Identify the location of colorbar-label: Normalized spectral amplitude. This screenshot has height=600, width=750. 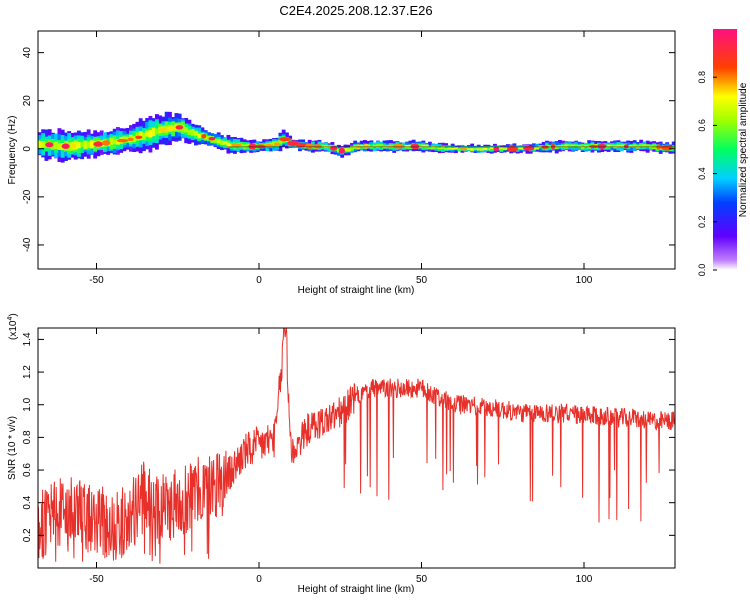
(743, 149).